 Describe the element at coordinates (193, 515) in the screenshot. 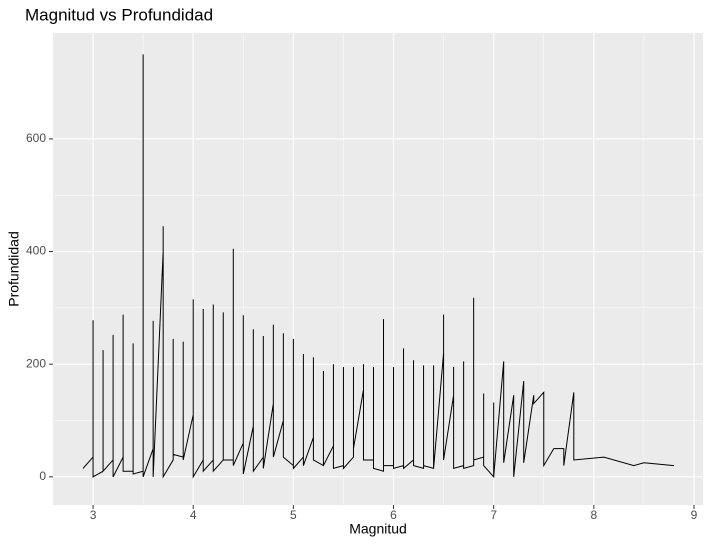

I see `x-tick-label: 4` at that location.